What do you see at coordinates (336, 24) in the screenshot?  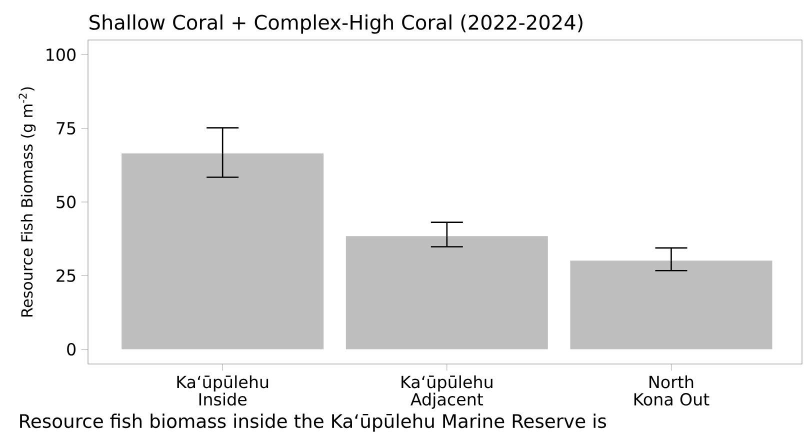 I see `chart-title: Shallow Coral + Complex-High Coral (2022-2024)` at bounding box center [336, 24].